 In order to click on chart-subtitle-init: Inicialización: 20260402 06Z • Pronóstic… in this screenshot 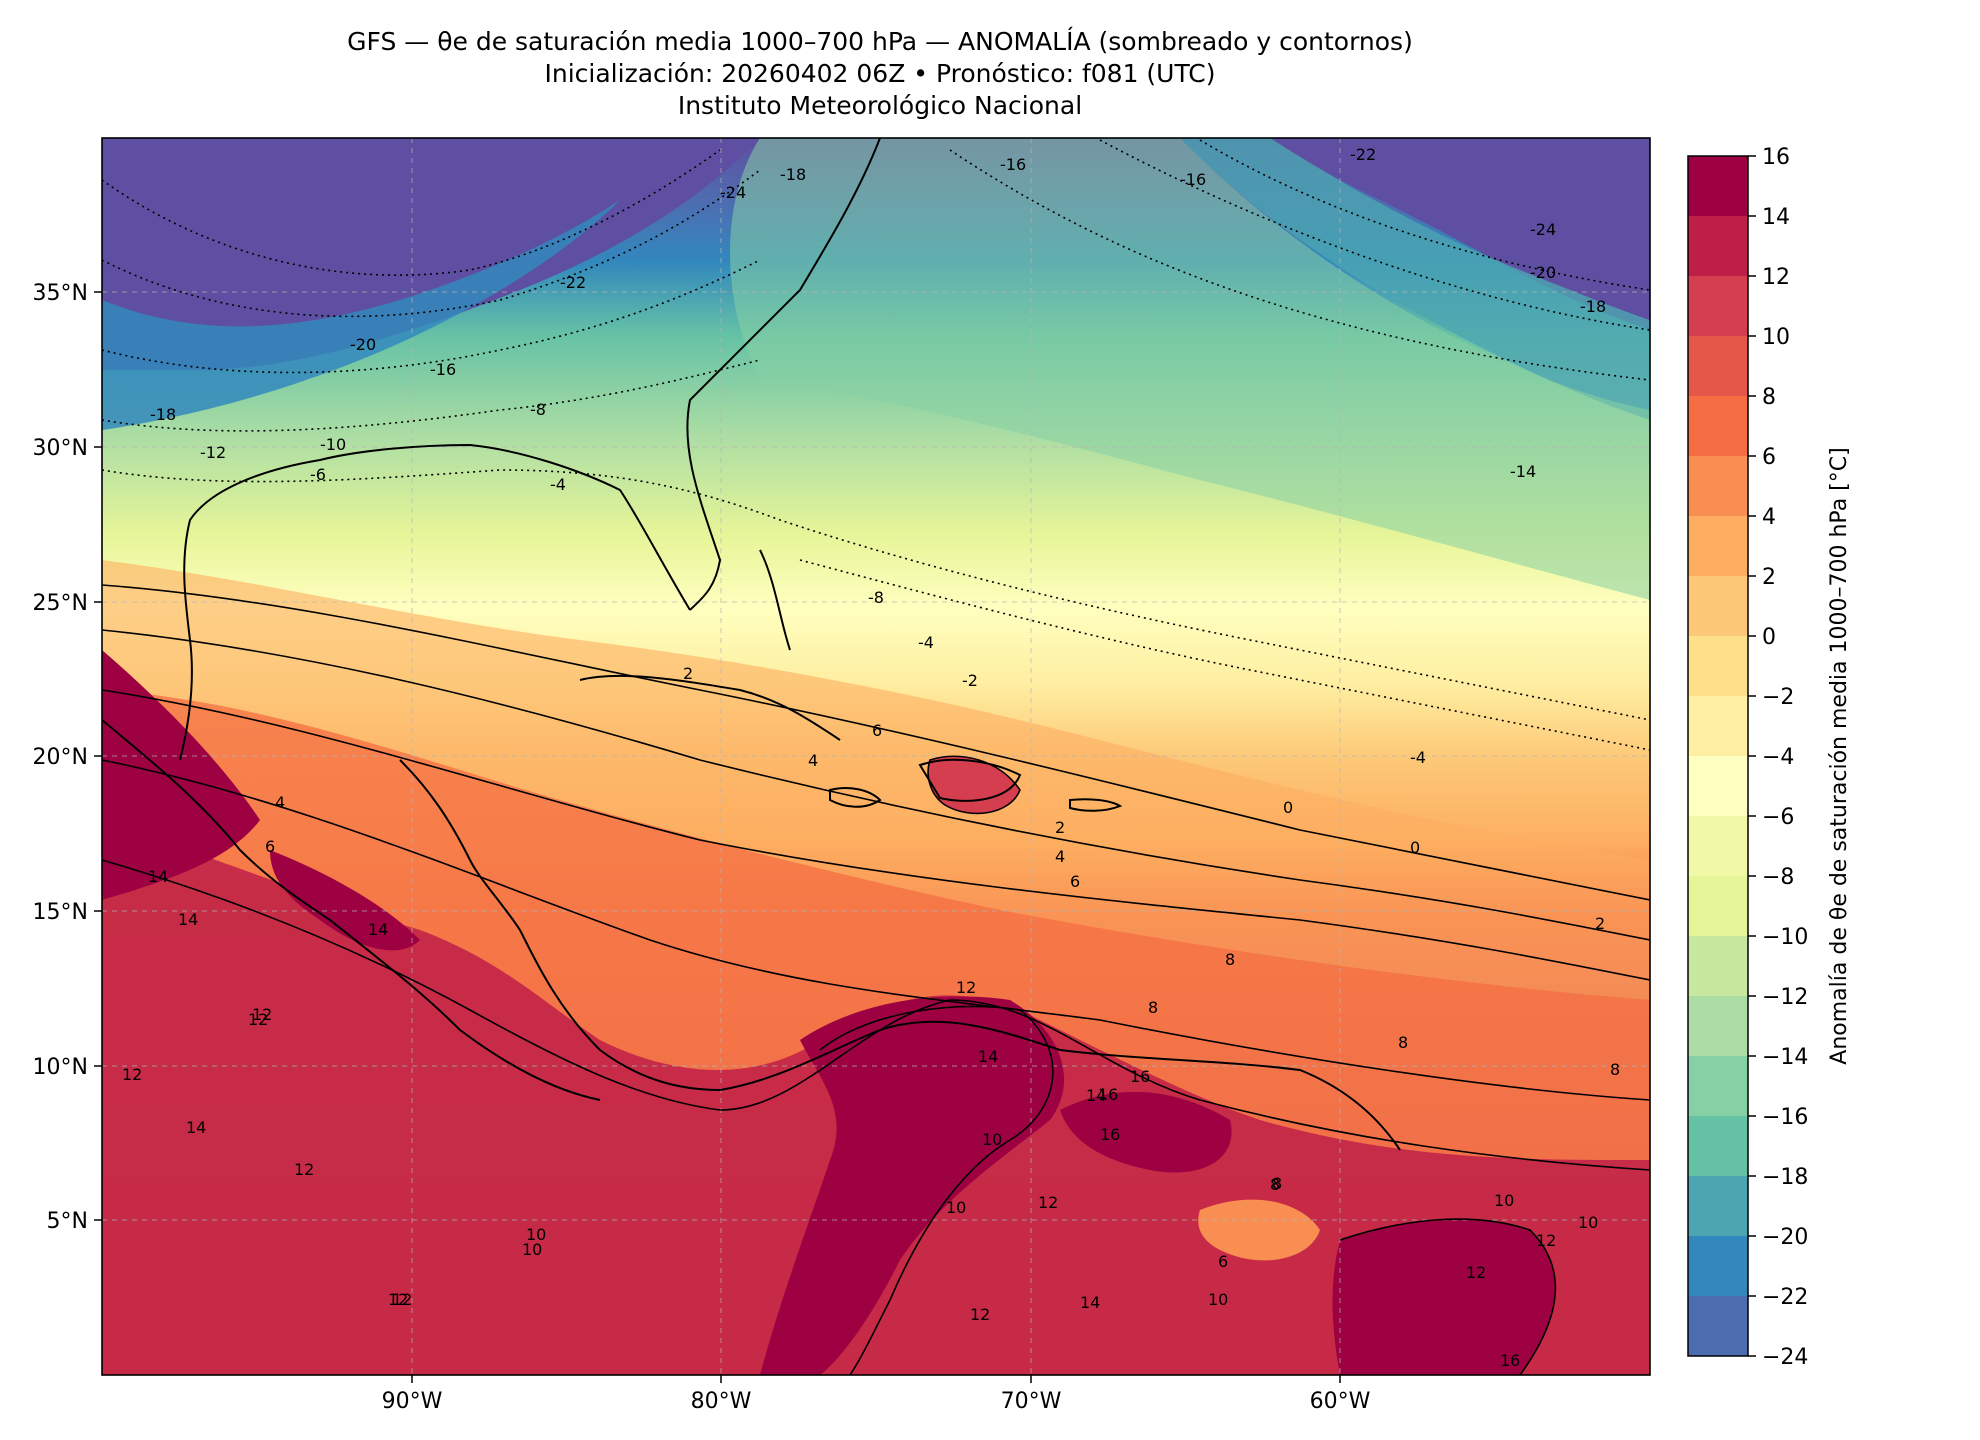, I will do `click(880, 73)`.